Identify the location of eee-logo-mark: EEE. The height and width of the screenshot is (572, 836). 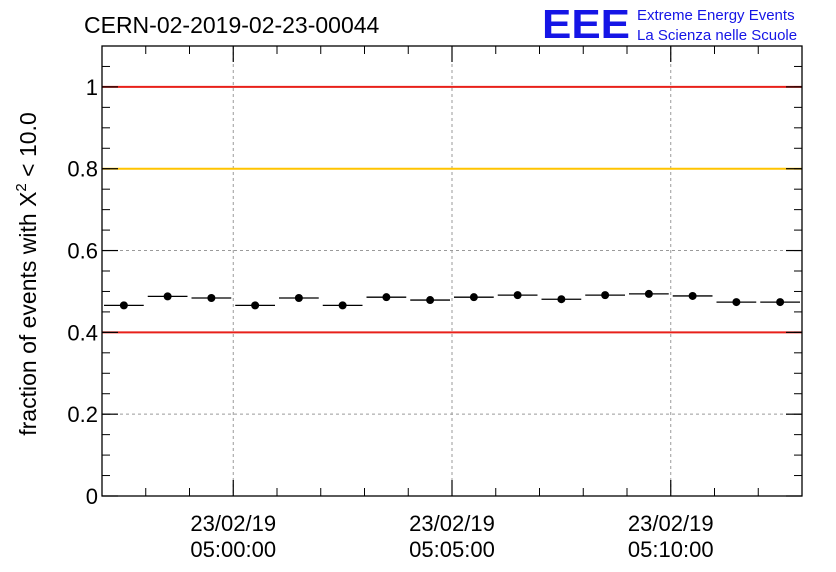
(586, 24).